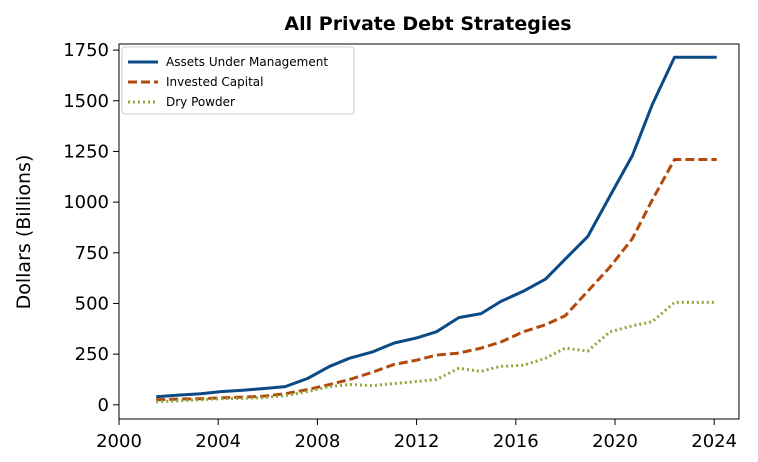 This screenshot has height=462, width=758. Describe the element at coordinates (86, 101) in the screenshot. I see `y-tick-label: 1500` at that location.